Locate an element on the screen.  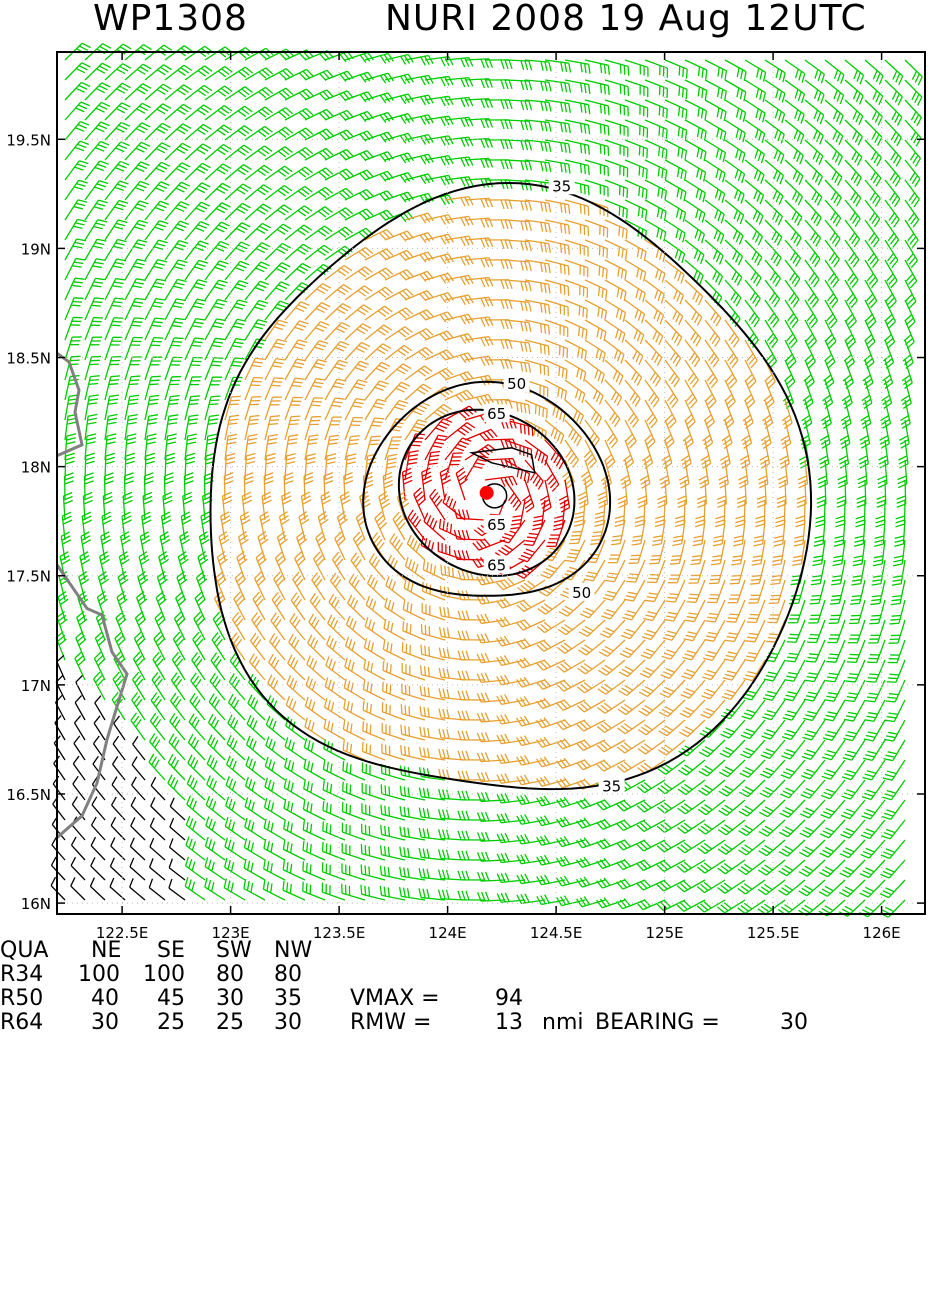
table-header-nw: NW is located at coordinates (293, 950).